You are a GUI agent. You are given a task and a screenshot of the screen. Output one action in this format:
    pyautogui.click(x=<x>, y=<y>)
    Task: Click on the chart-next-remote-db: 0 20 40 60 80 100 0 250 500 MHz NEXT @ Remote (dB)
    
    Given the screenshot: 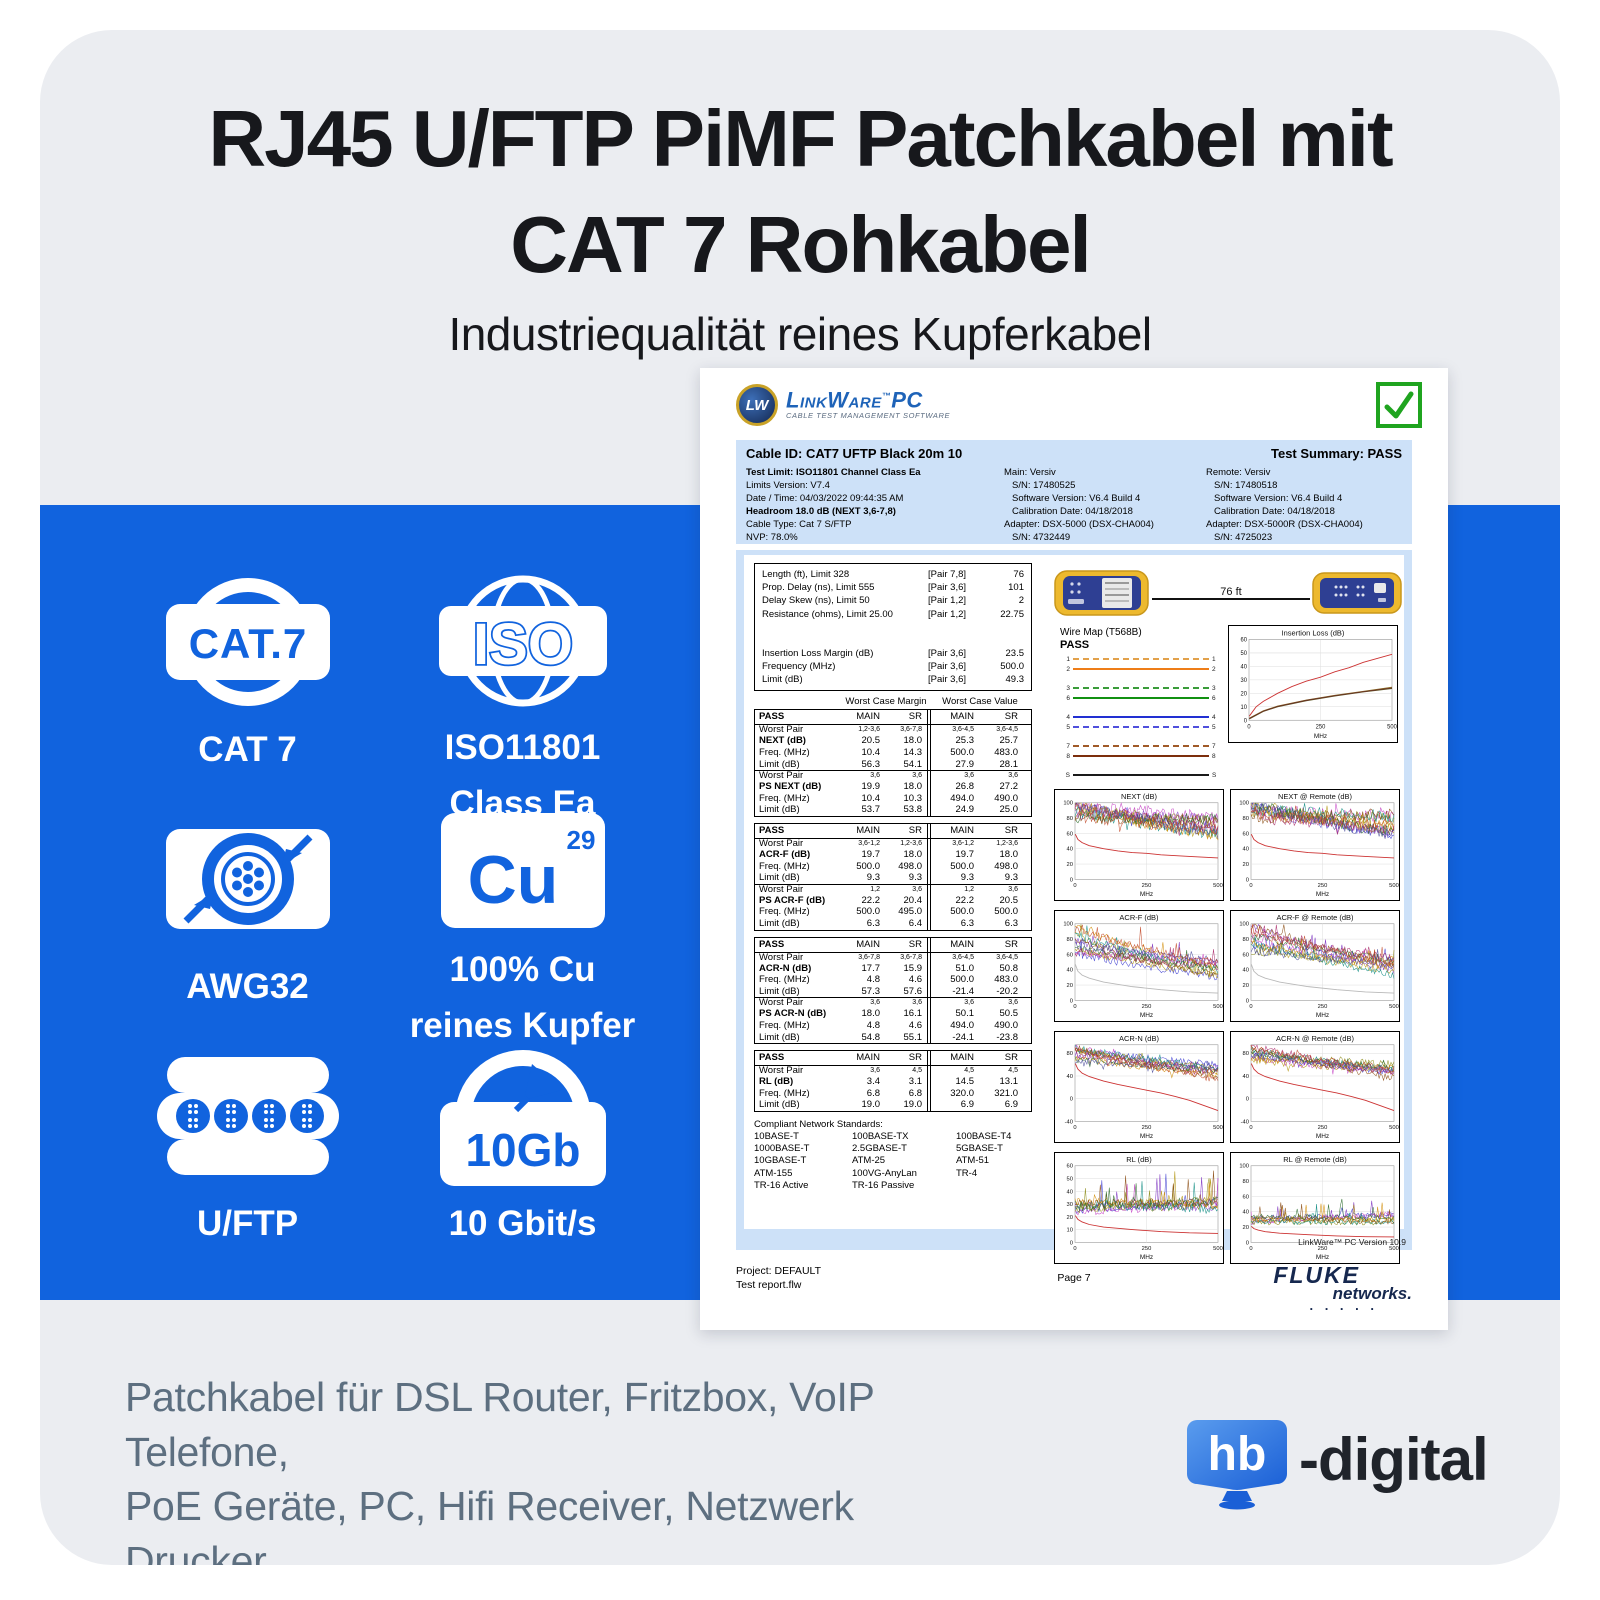 What is the action you would take?
    pyautogui.click(x=1315, y=845)
    